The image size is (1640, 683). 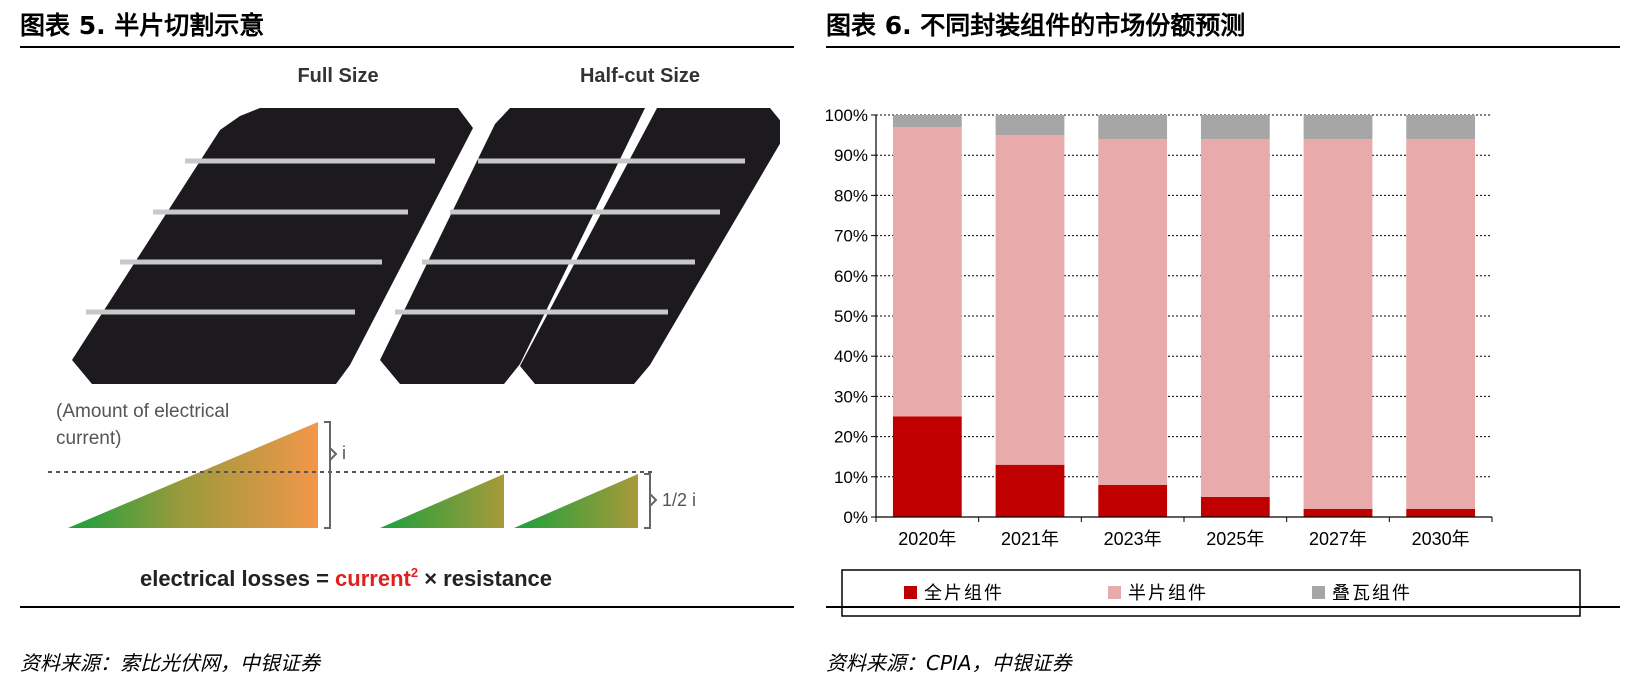 What do you see at coordinates (373, 578) in the screenshot?
I see `formula-current: current` at bounding box center [373, 578].